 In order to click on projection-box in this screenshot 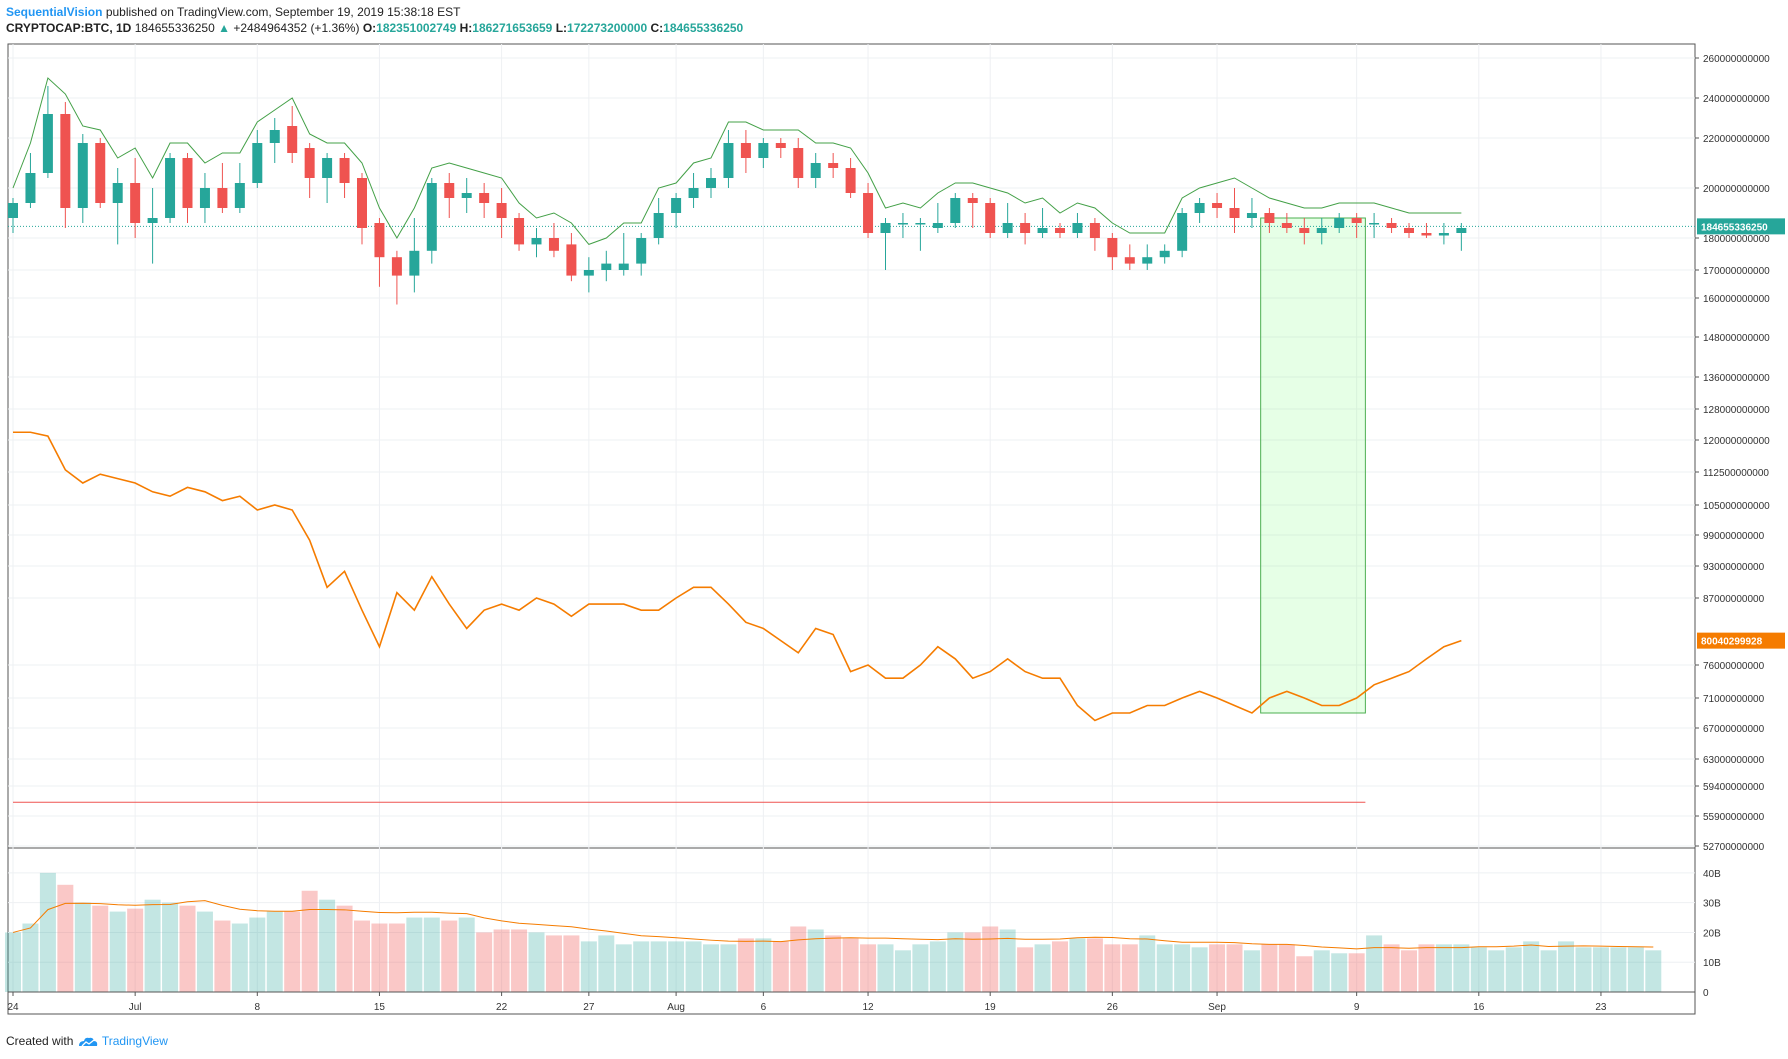, I will do `click(1313, 465)`.